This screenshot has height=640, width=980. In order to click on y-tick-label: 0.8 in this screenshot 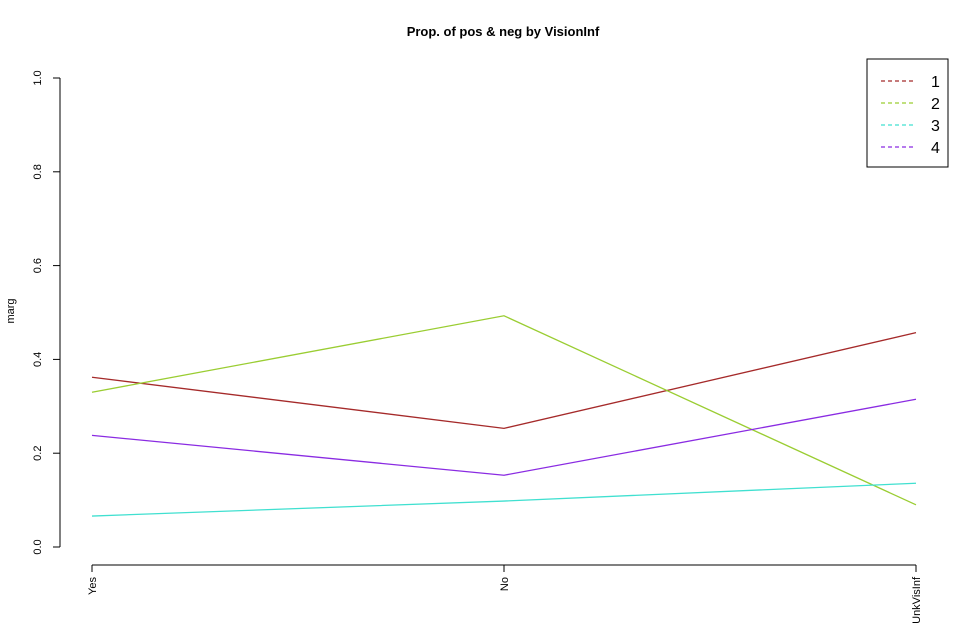, I will do `click(38, 171)`.